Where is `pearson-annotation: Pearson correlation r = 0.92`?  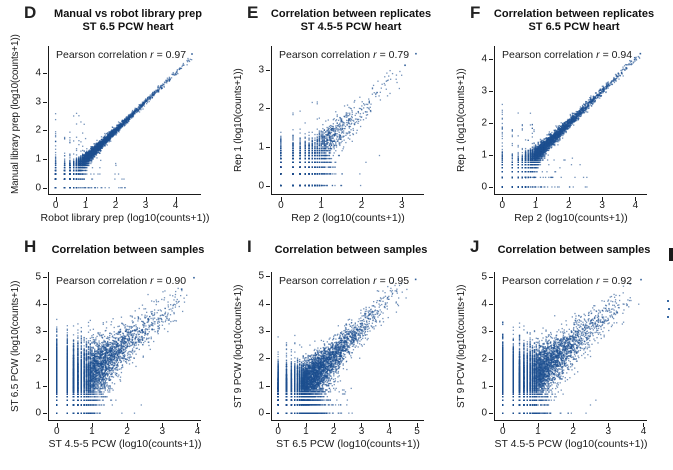 pearson-annotation: Pearson correlation r = 0.92 is located at coordinates (567, 281).